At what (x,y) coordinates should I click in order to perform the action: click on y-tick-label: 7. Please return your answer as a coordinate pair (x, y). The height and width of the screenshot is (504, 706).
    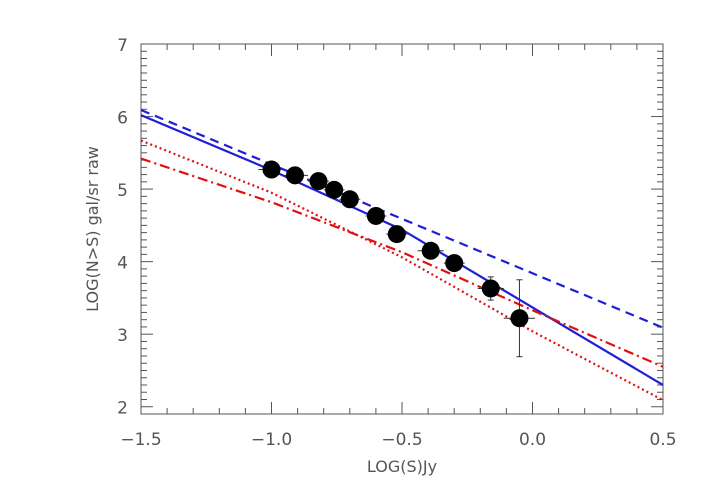
    Looking at the image, I should click on (122, 46).